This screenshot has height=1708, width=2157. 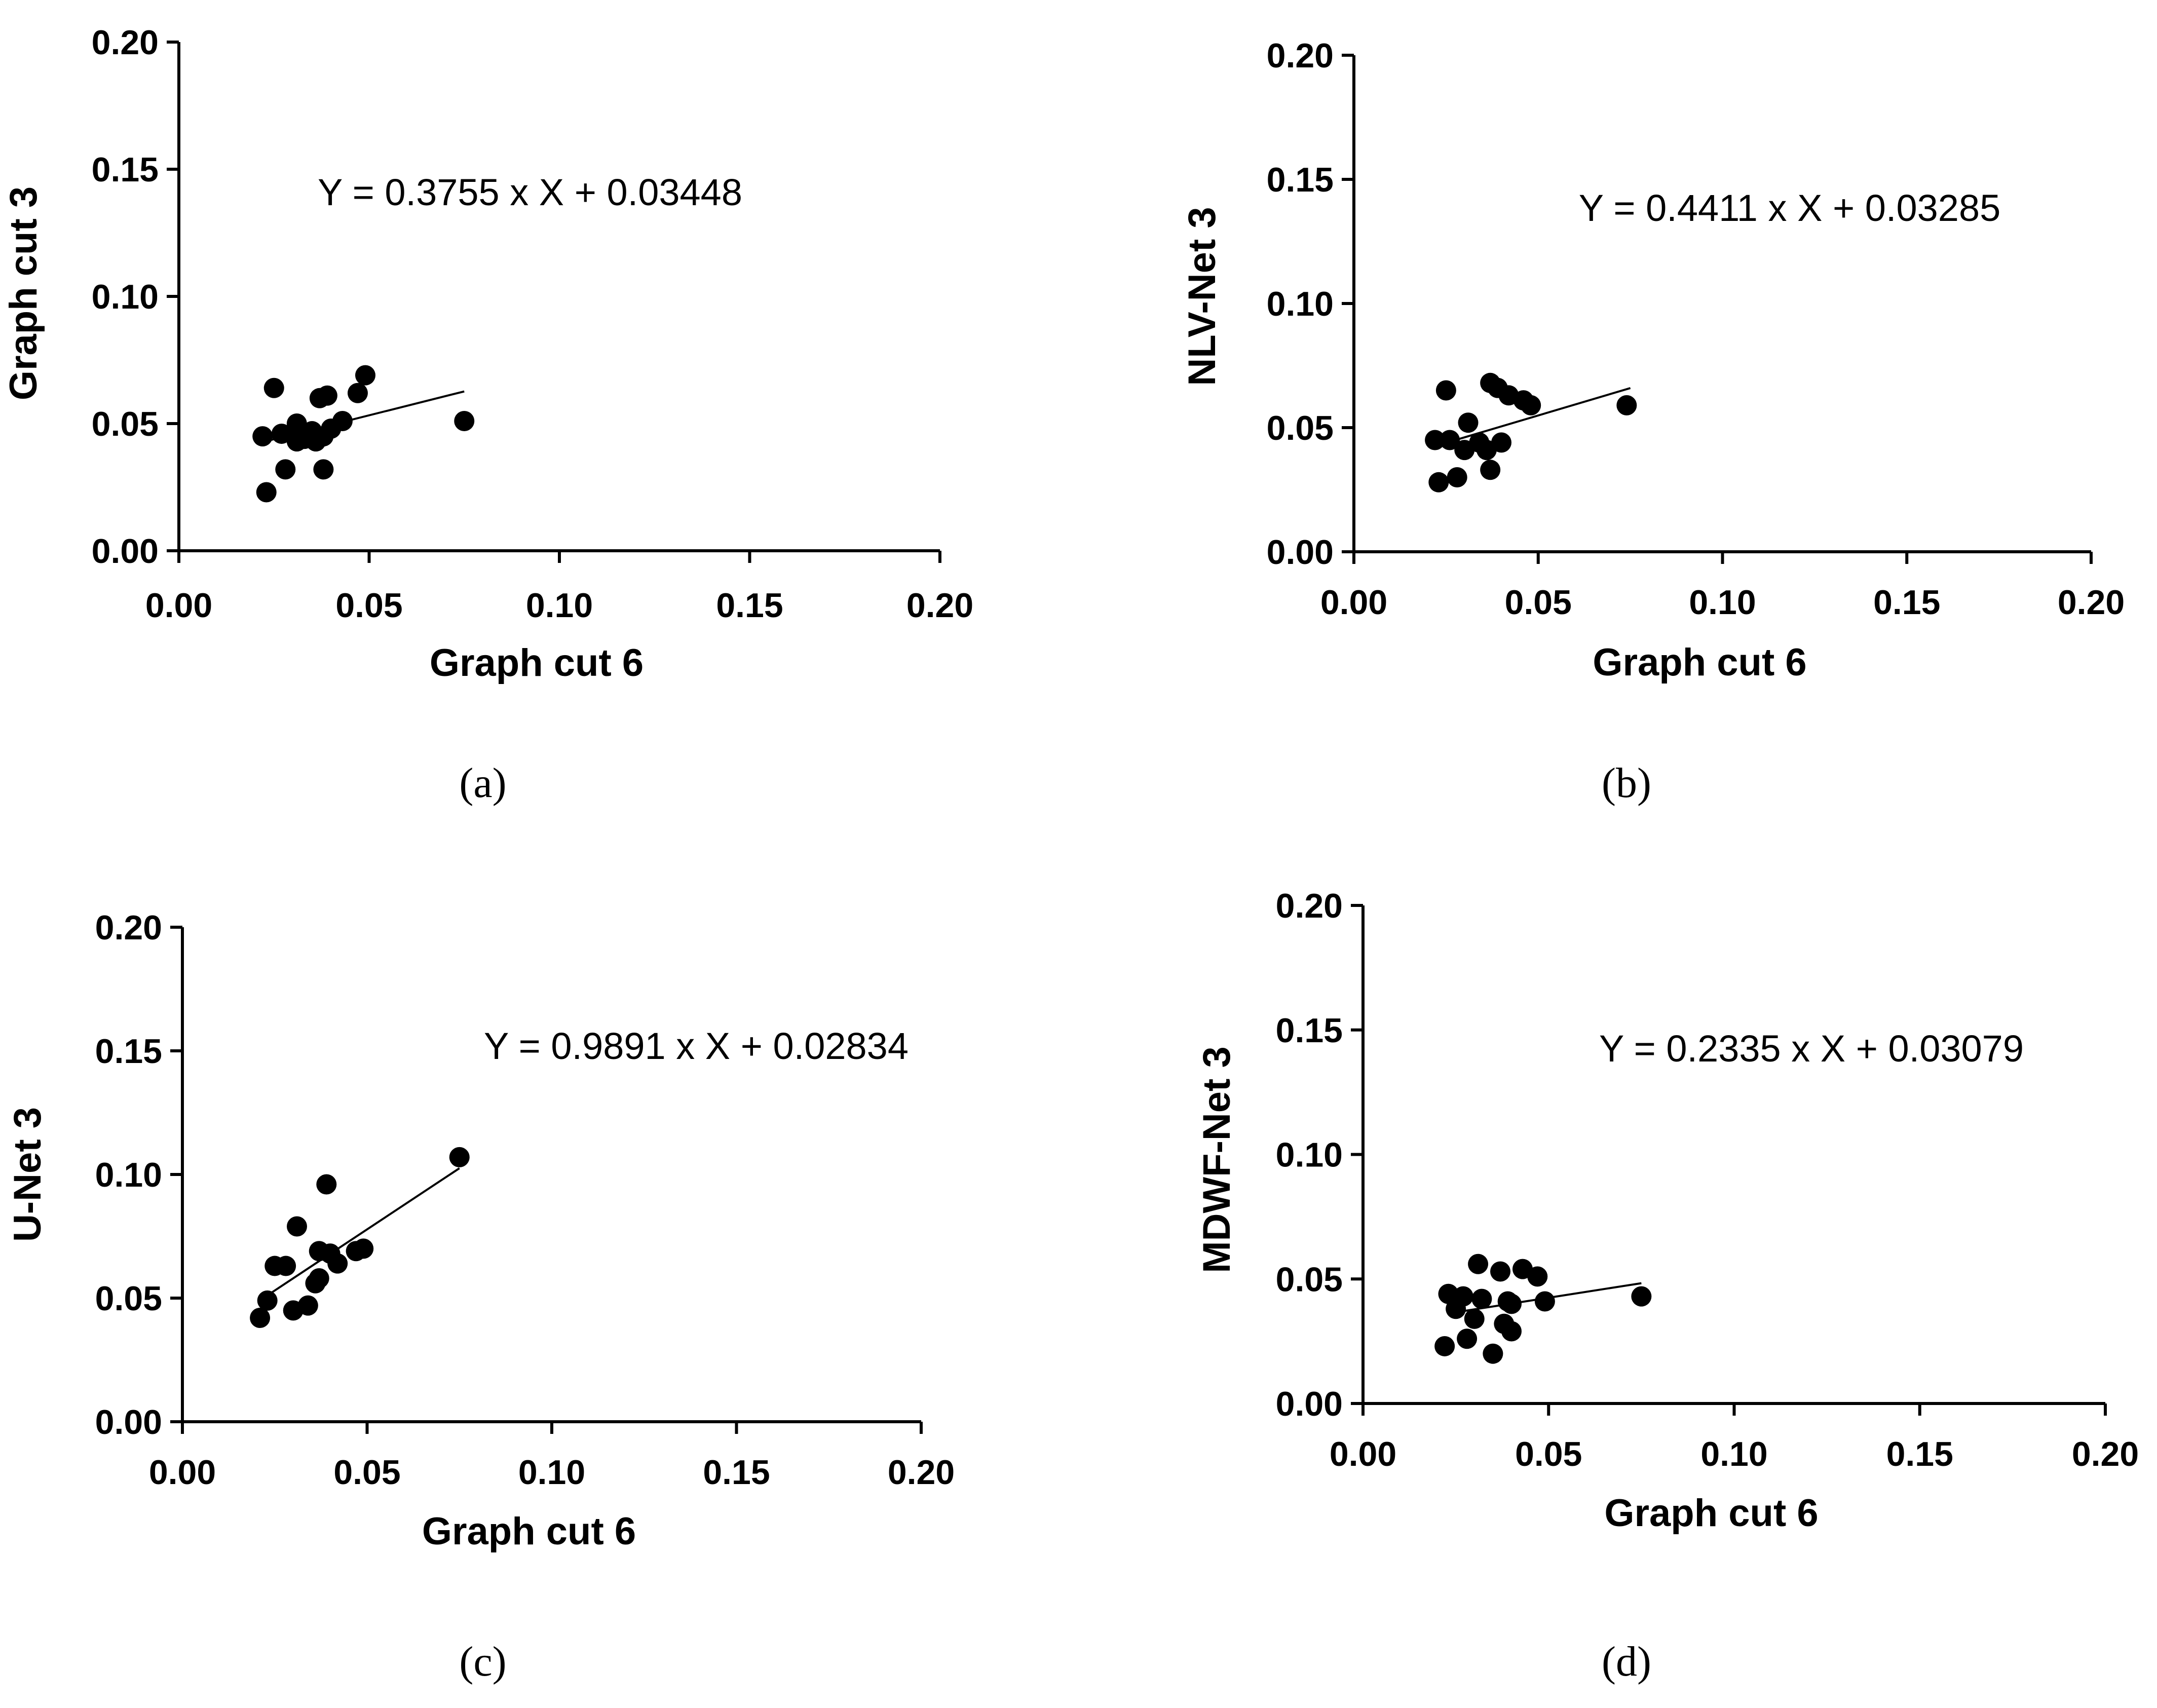 I want to click on regression-equation: Y = 0.4411 x X + 0.03285, so click(x=1790, y=208).